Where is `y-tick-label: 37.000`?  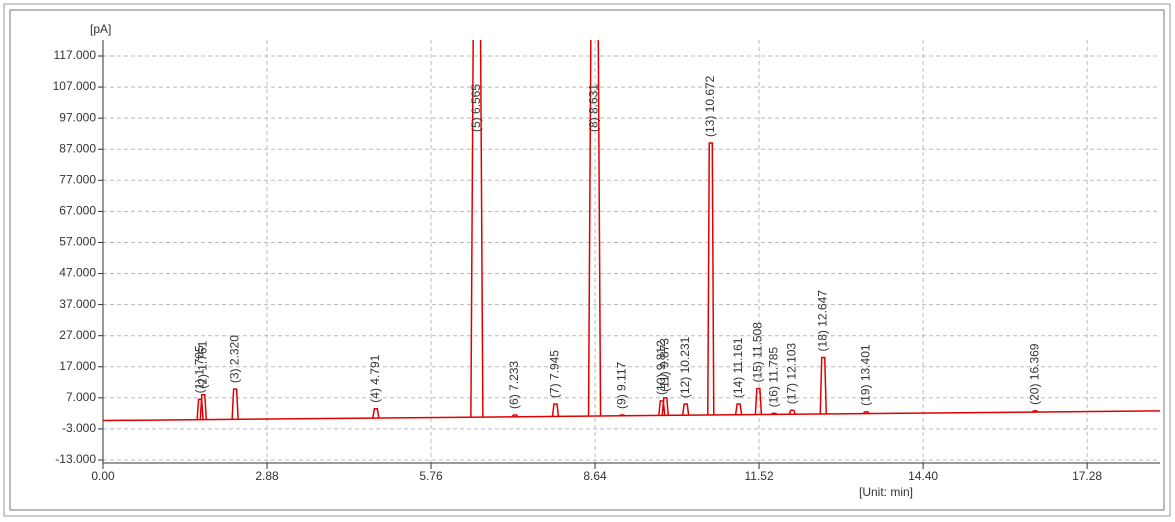
y-tick-label: 37.000 is located at coordinates (77, 304).